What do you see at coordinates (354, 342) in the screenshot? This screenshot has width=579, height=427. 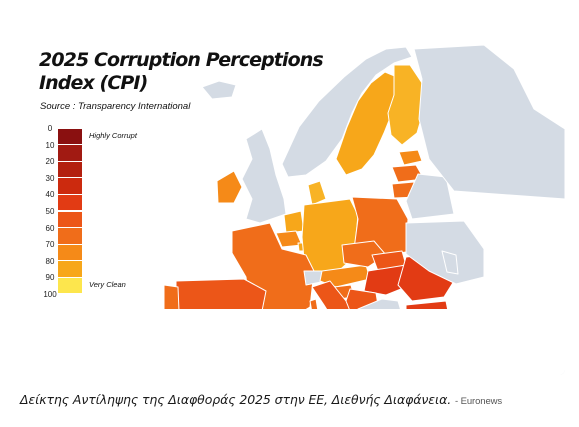 I see `region-north-africa` at bounding box center [354, 342].